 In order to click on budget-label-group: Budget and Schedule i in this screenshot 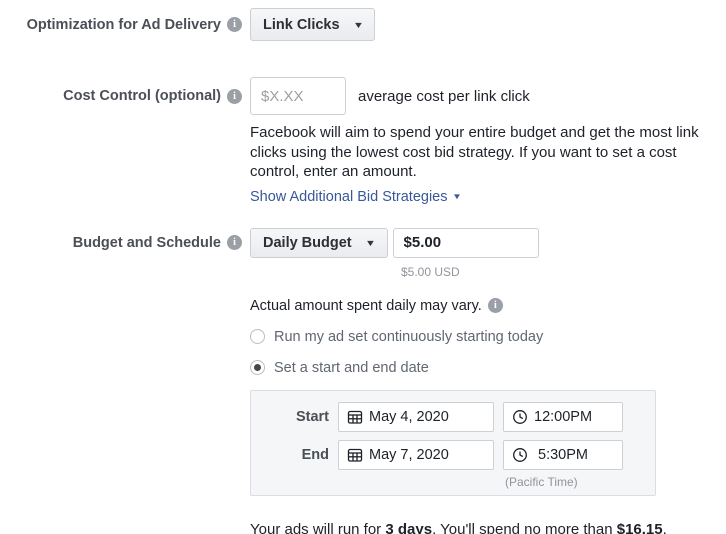, I will do `click(121, 243)`.